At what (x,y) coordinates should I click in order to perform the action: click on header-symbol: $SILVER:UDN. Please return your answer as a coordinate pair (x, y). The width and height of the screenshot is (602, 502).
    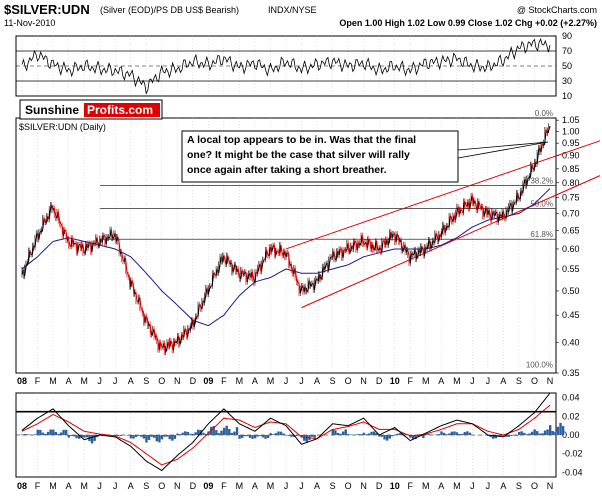
    Looking at the image, I should click on (47, 9).